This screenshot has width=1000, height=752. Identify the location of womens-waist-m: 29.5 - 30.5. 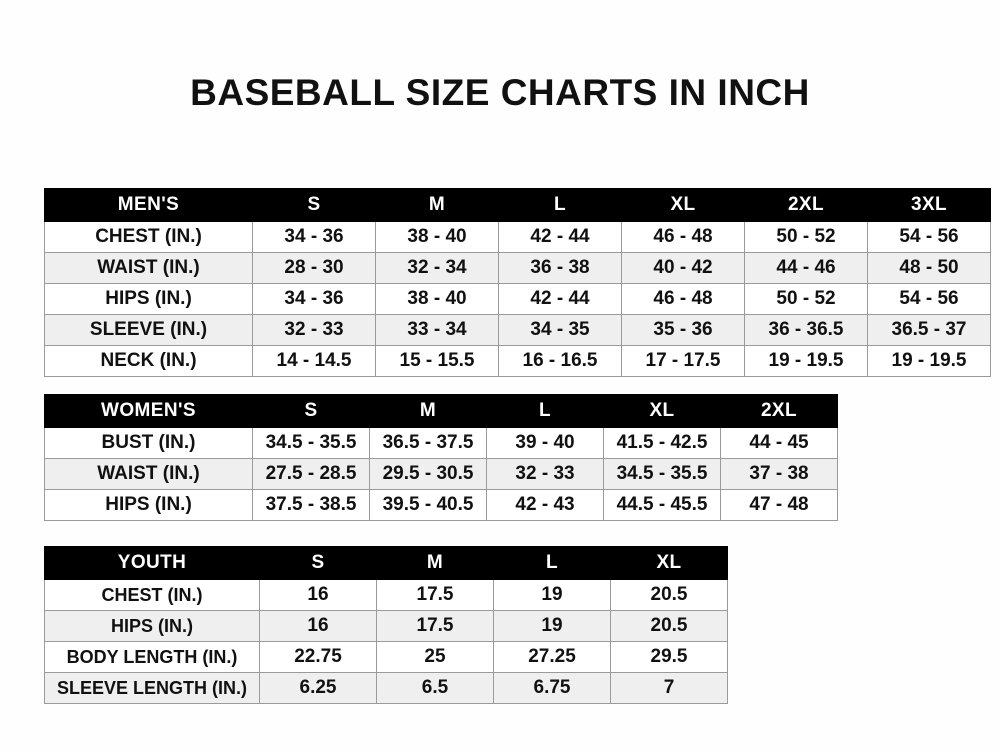
(428, 474).